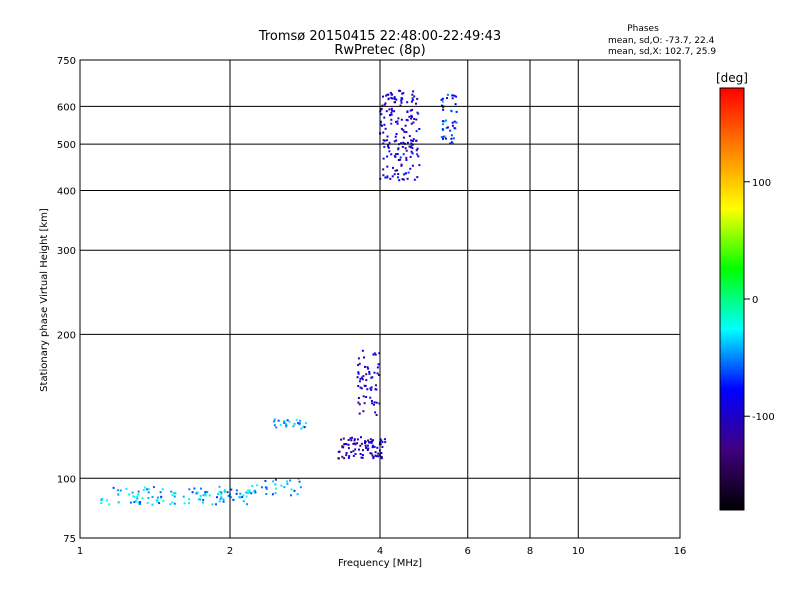 The height and width of the screenshot is (604, 800). What do you see at coordinates (66, 300) in the screenshot?
I see `y-axis: 75 100 200 300 400 500 600 750` at bounding box center [66, 300].